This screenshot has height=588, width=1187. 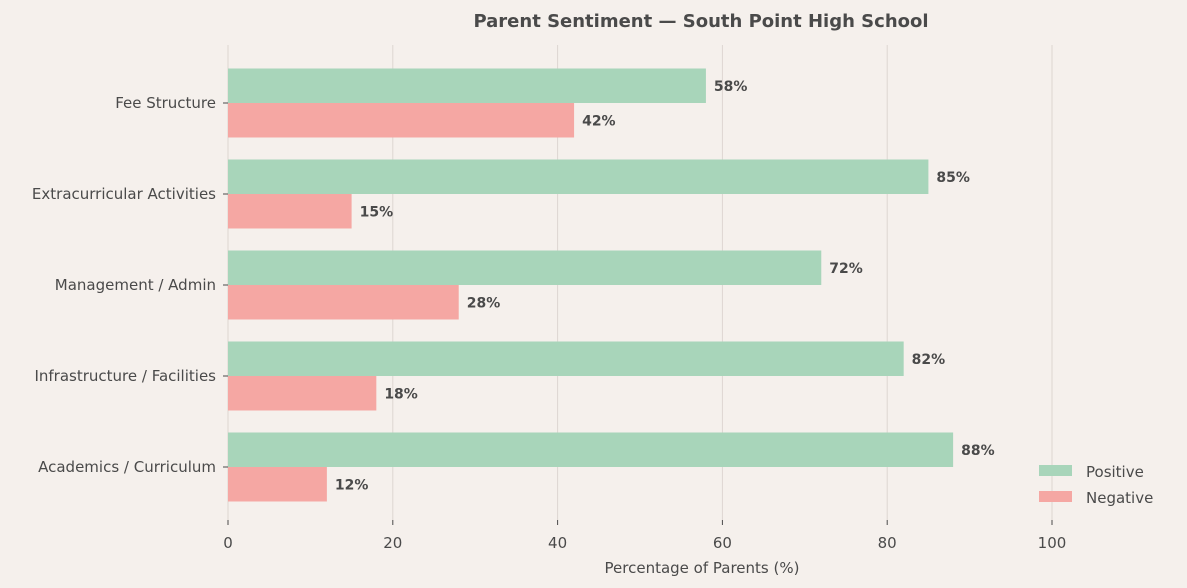 I want to click on x-axis-label: Percentage of Parents (%), so click(x=702, y=568).